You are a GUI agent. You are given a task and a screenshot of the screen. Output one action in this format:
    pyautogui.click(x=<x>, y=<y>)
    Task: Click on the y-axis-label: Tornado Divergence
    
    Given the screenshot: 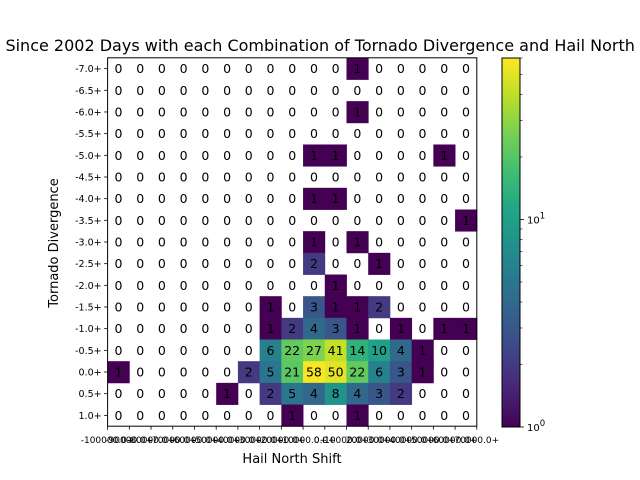 What is the action you would take?
    pyautogui.click(x=54, y=243)
    